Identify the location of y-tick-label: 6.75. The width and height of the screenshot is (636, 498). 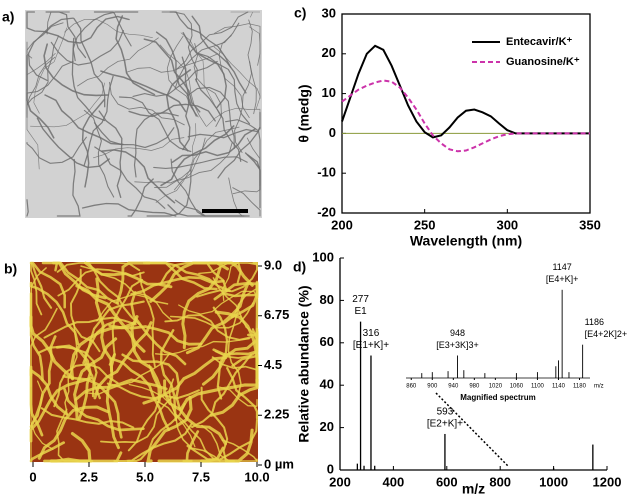
(276, 314).